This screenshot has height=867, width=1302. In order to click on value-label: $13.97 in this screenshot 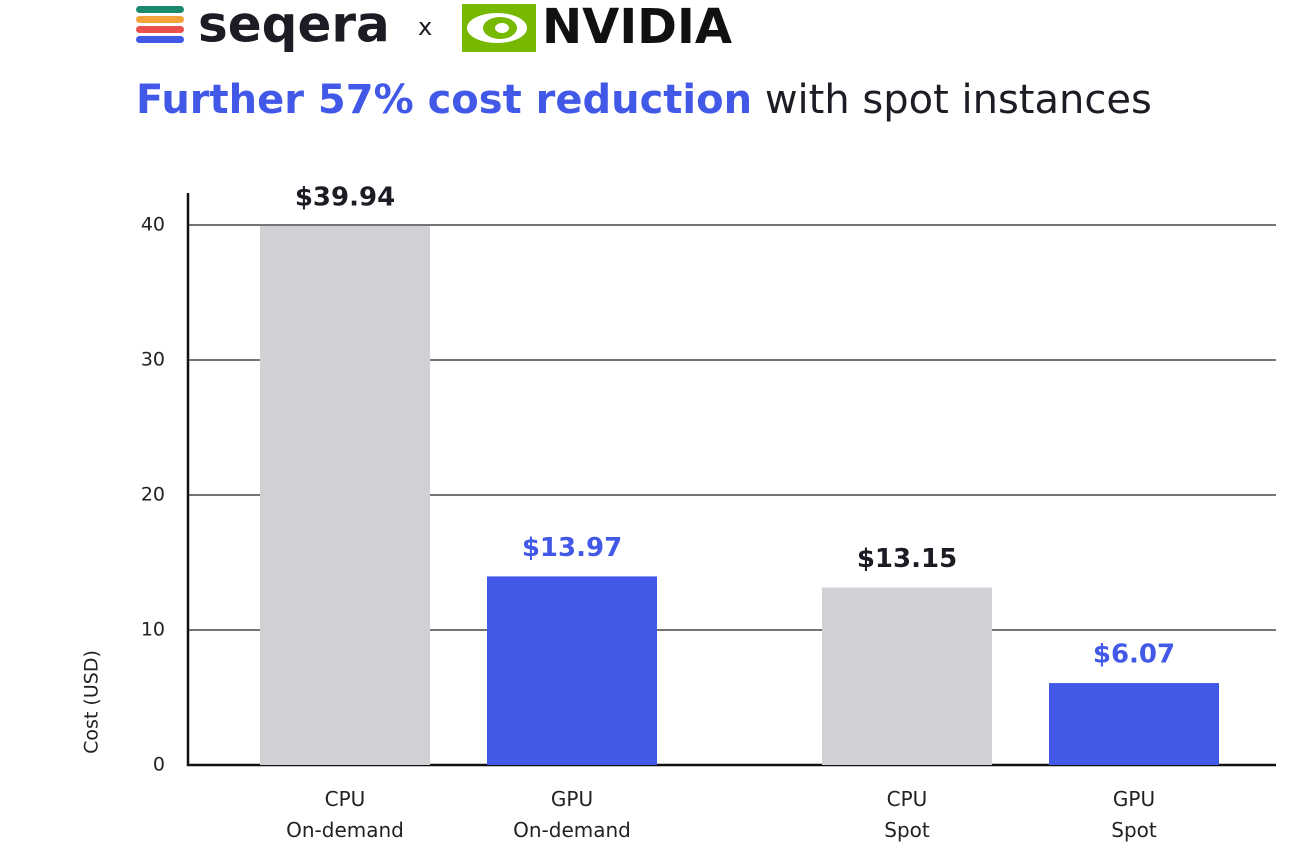, I will do `click(572, 548)`.